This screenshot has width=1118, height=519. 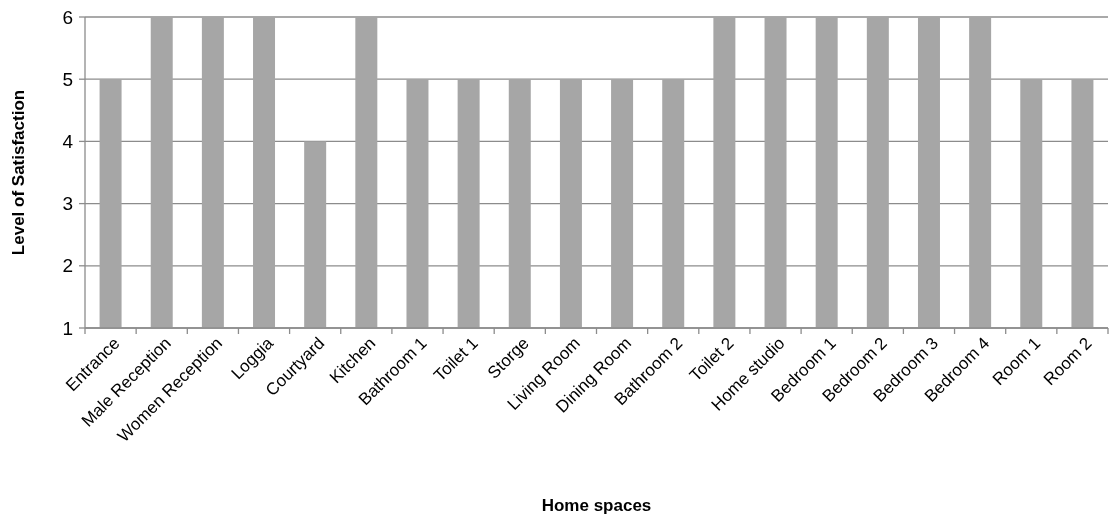 What do you see at coordinates (67, 328) in the screenshot?
I see `y-tick-label: 1` at bounding box center [67, 328].